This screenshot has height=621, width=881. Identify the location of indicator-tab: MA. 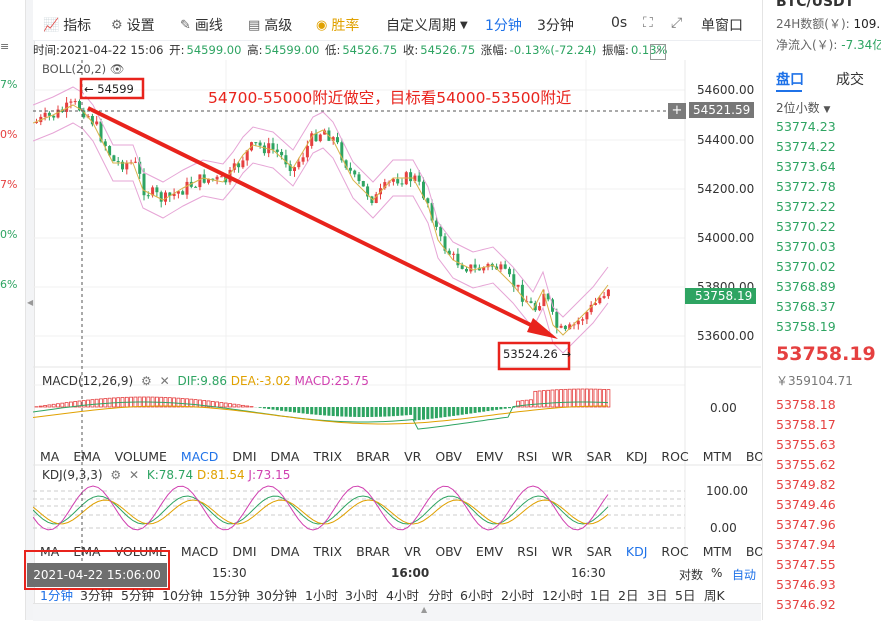
(49, 456).